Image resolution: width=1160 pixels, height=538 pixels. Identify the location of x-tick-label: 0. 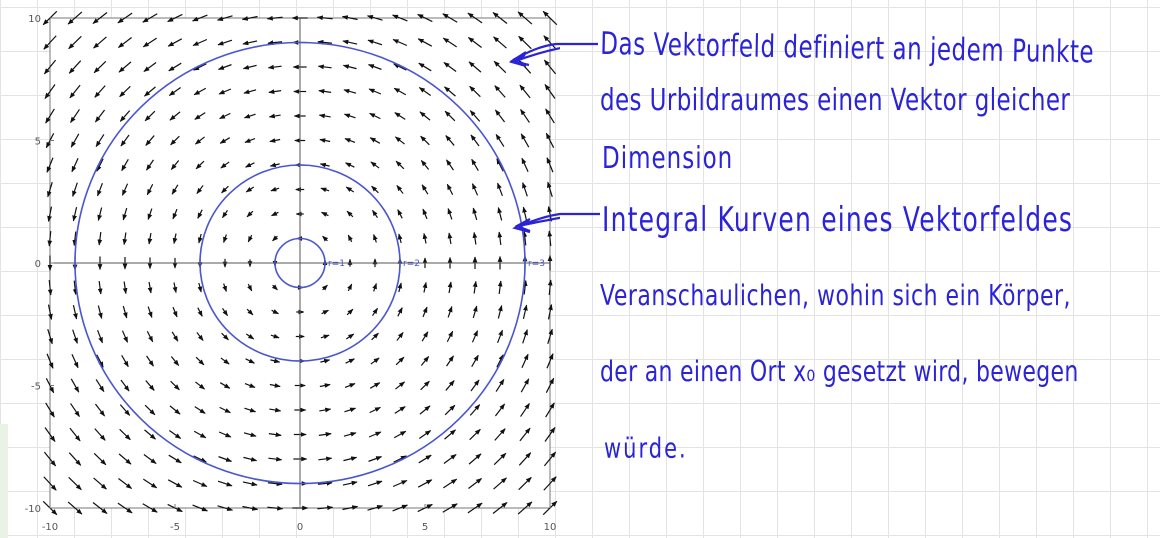
(300, 527).